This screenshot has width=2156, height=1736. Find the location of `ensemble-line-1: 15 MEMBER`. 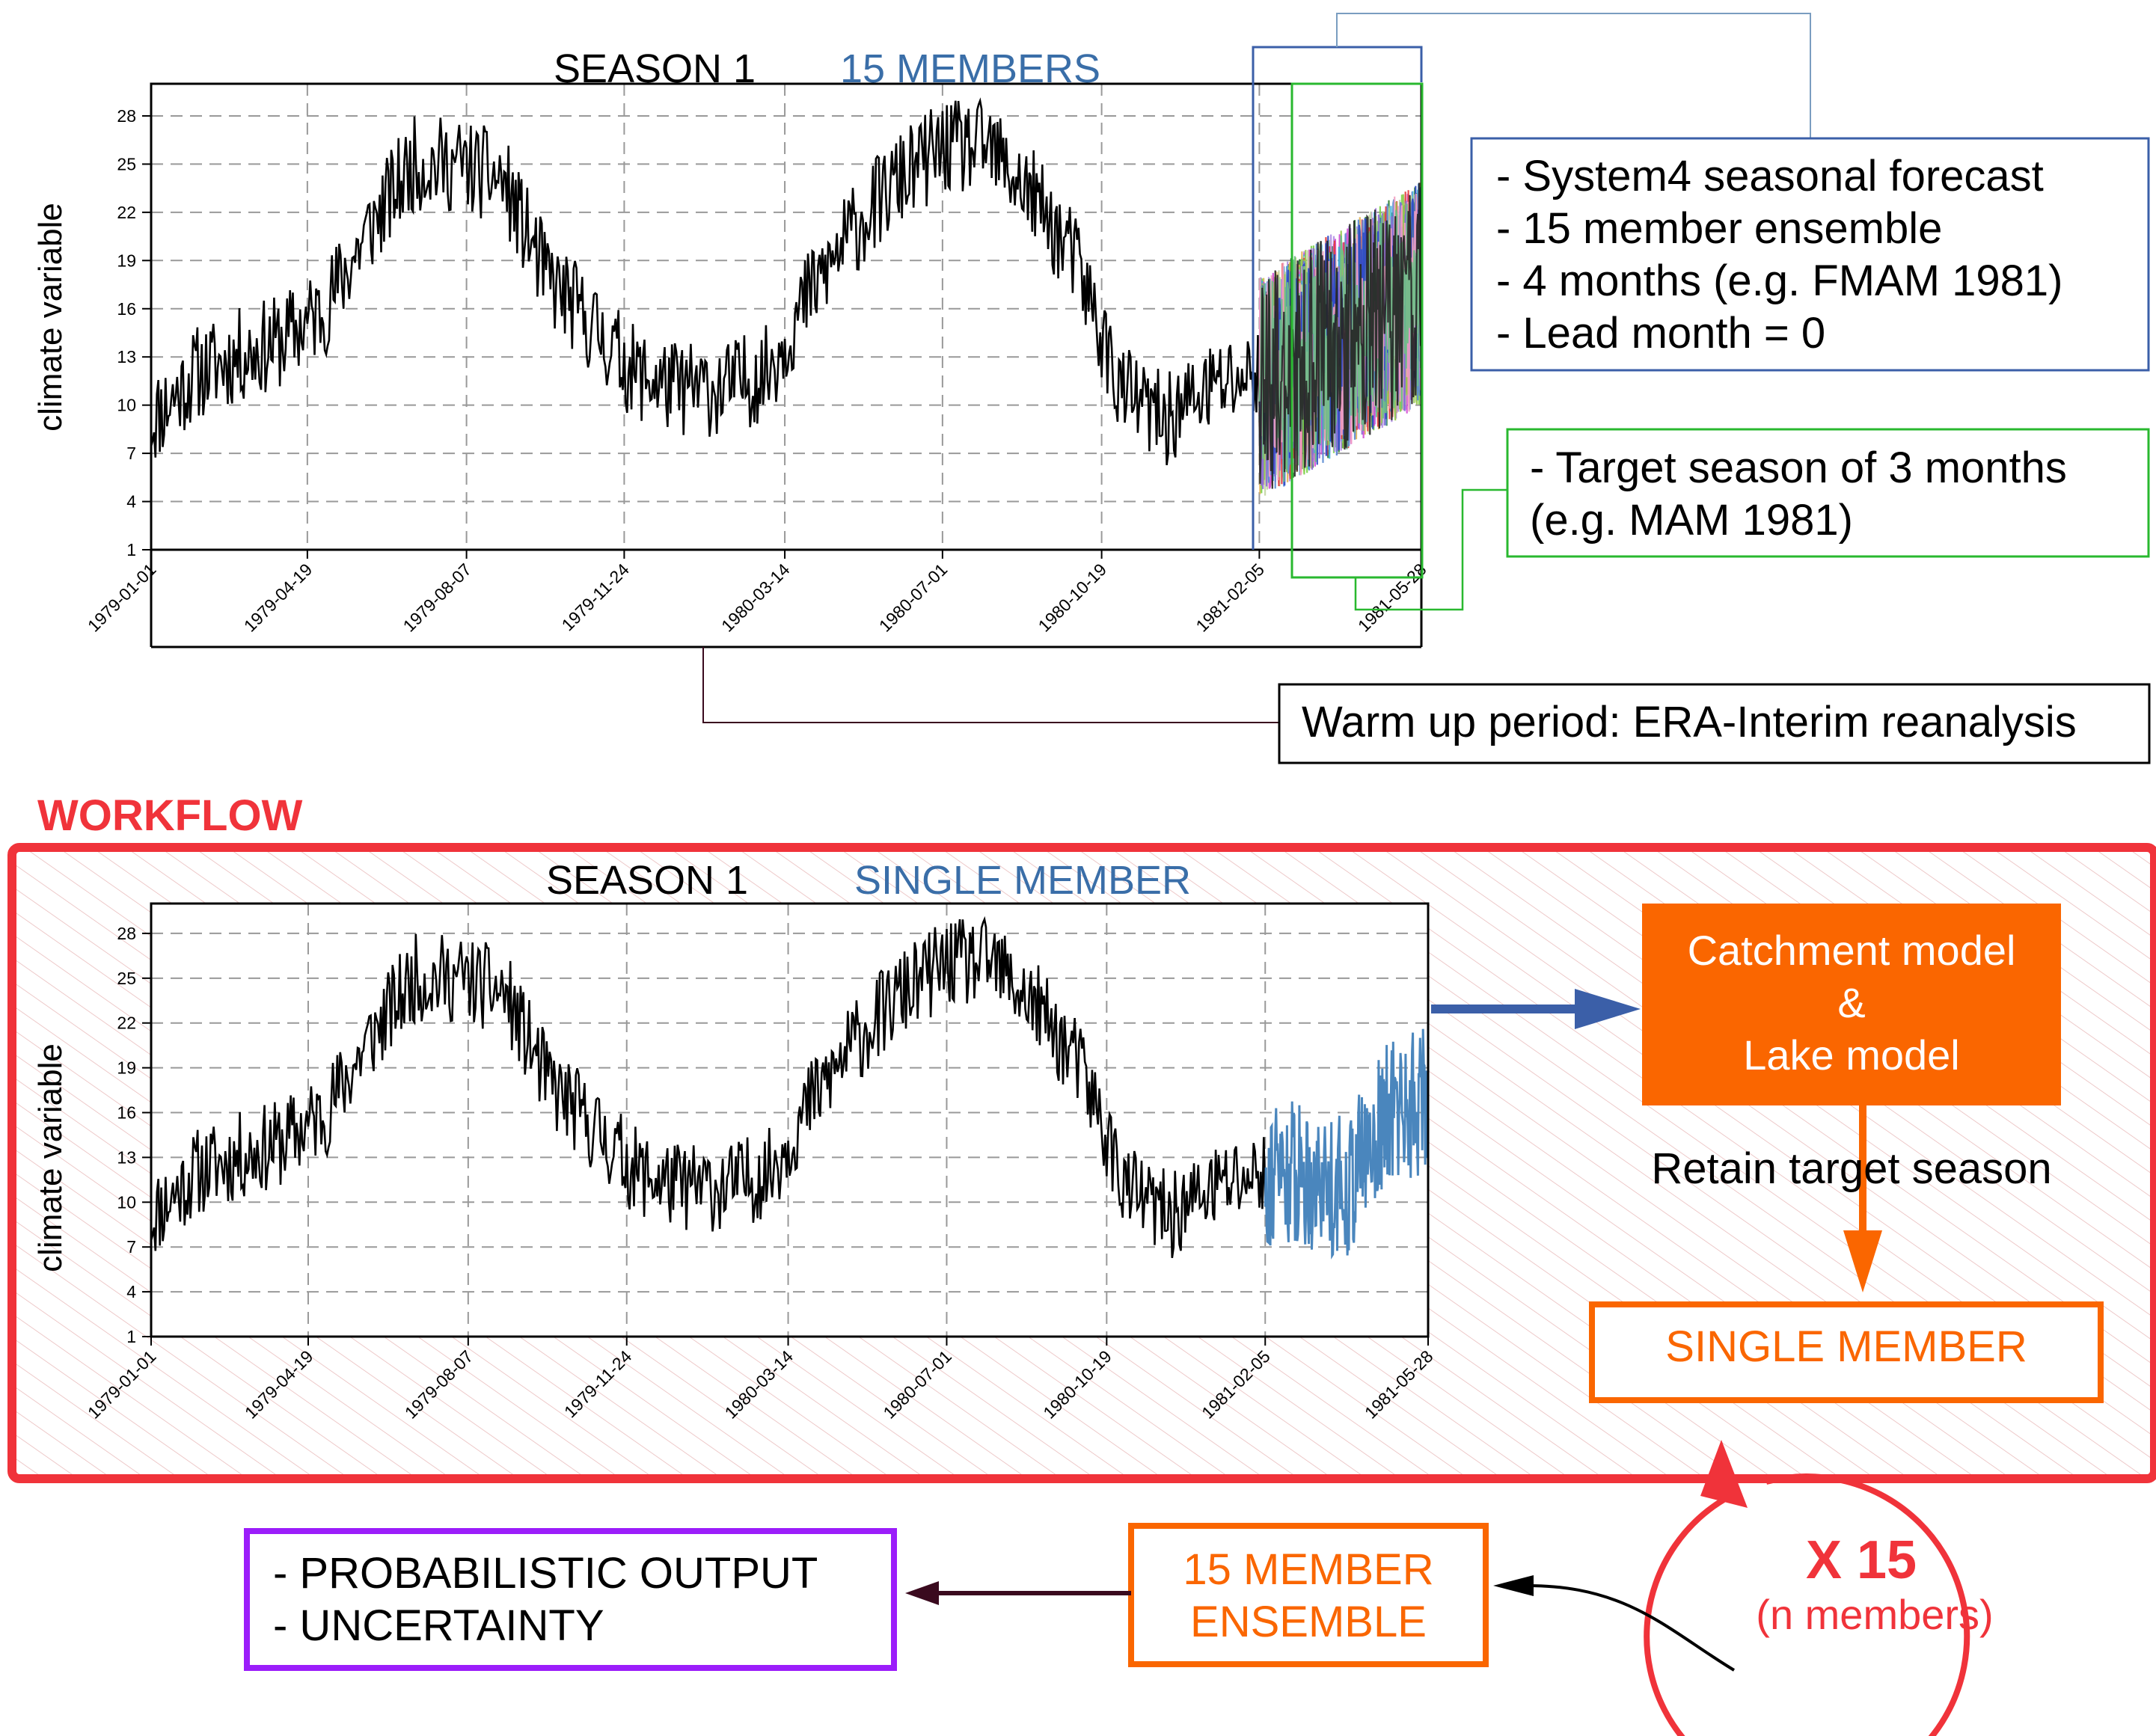

ensemble-line-1: 15 MEMBER is located at coordinates (1308, 1569).